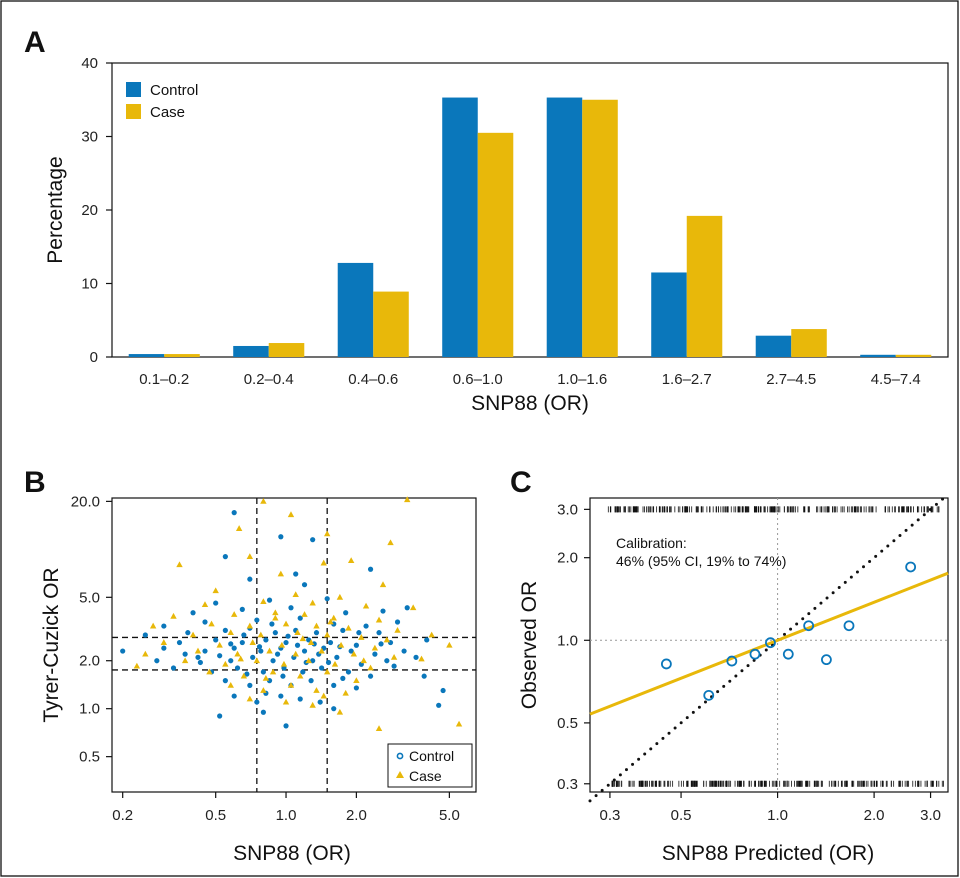 The height and width of the screenshot is (878, 960). Describe the element at coordinates (770, 808) in the screenshot. I see `panel-c-x-axis: 0.3 0.5 1.0 2.0 3.0` at that location.